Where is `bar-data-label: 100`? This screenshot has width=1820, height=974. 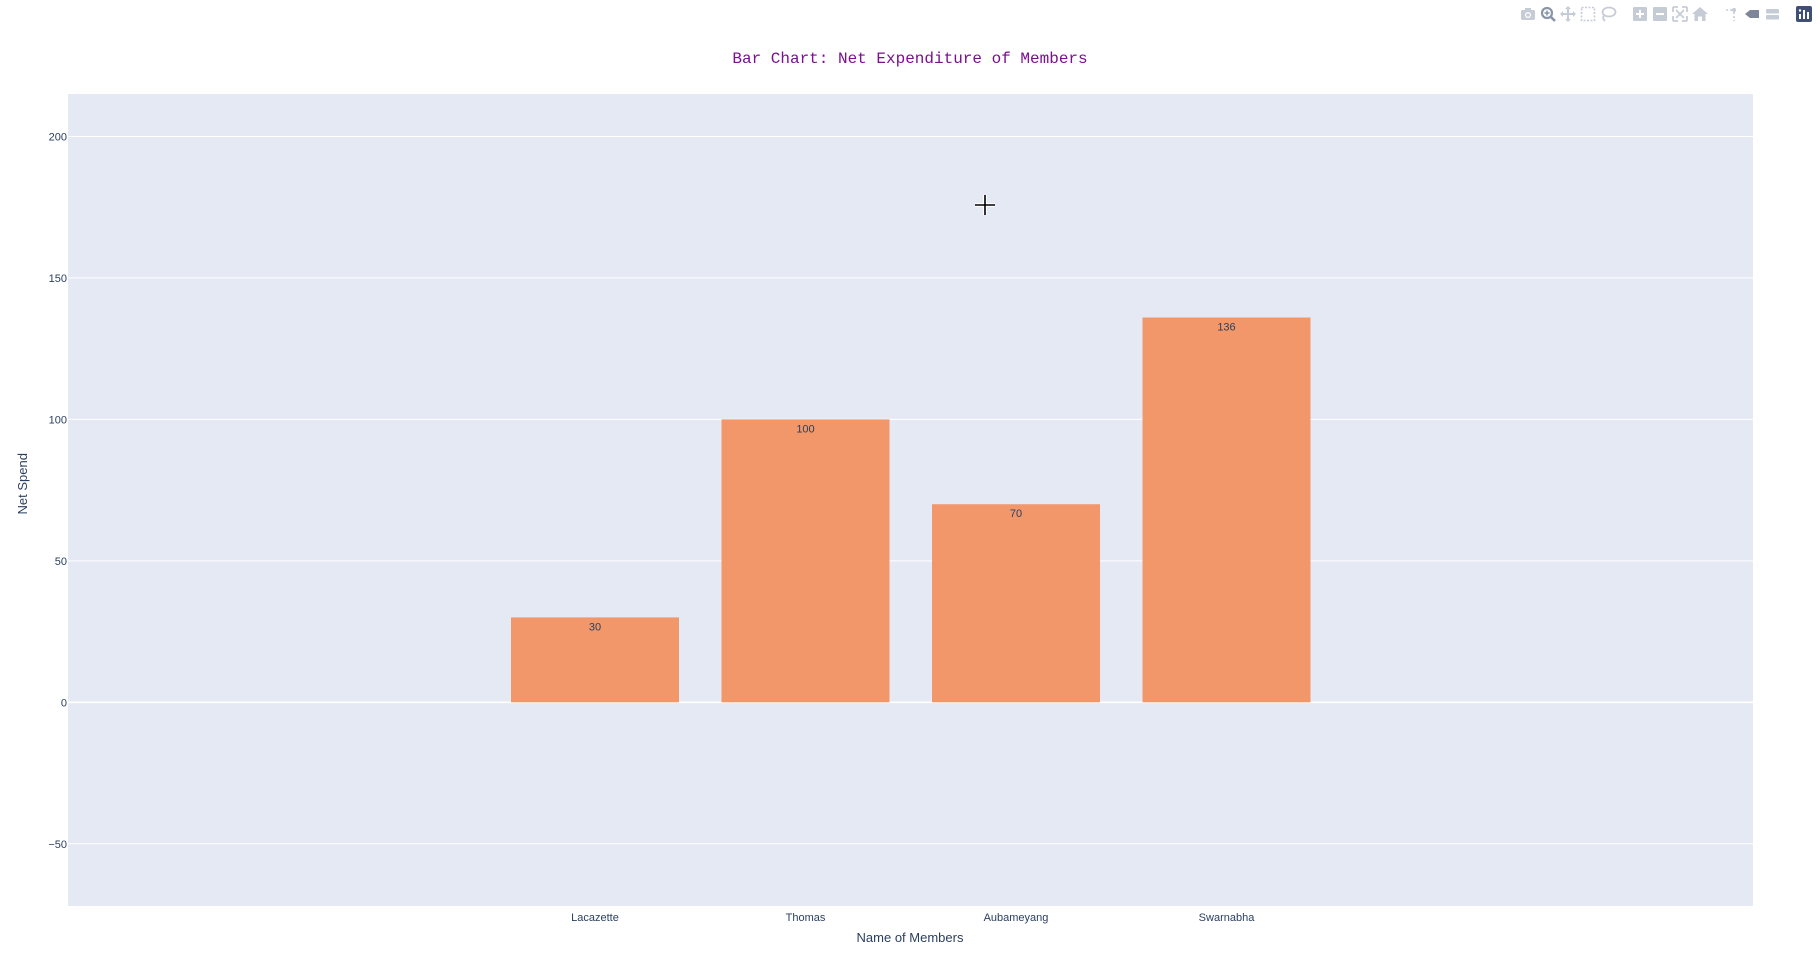
bar-data-label: 100 is located at coordinates (805, 429).